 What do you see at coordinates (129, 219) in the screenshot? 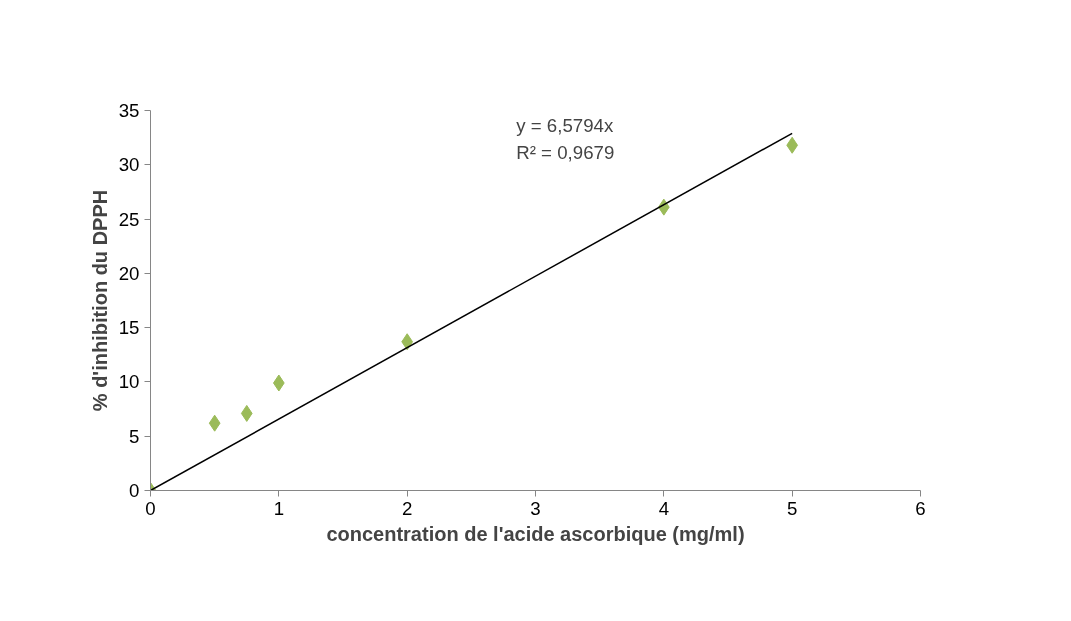
I see `y-tick-label: 25` at bounding box center [129, 219].